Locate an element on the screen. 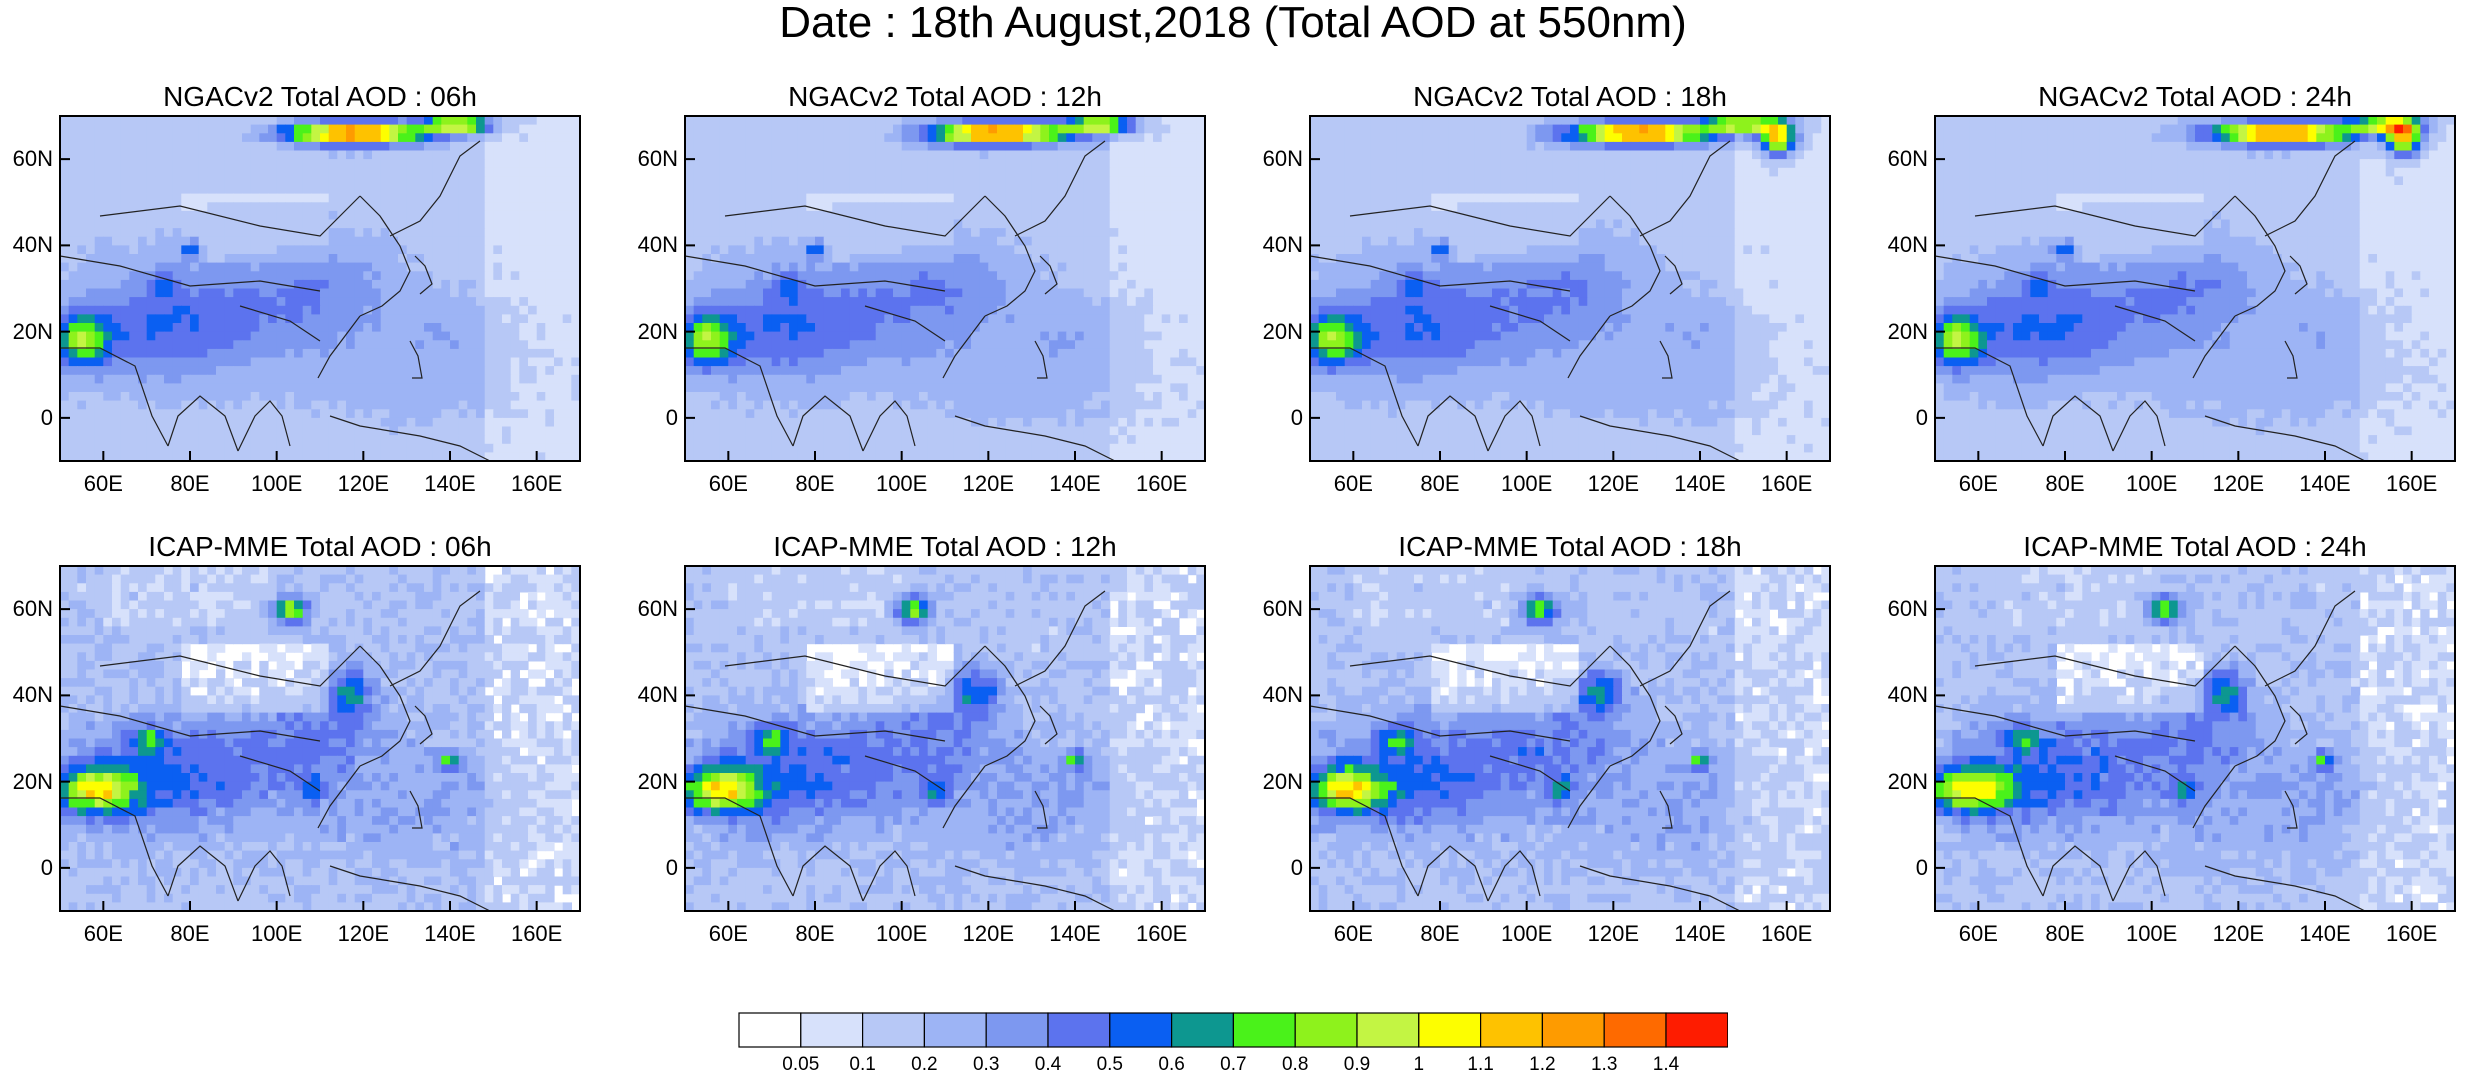 The height and width of the screenshot is (1075, 2466). colorbar-label: 0.6 is located at coordinates (1172, 1065).